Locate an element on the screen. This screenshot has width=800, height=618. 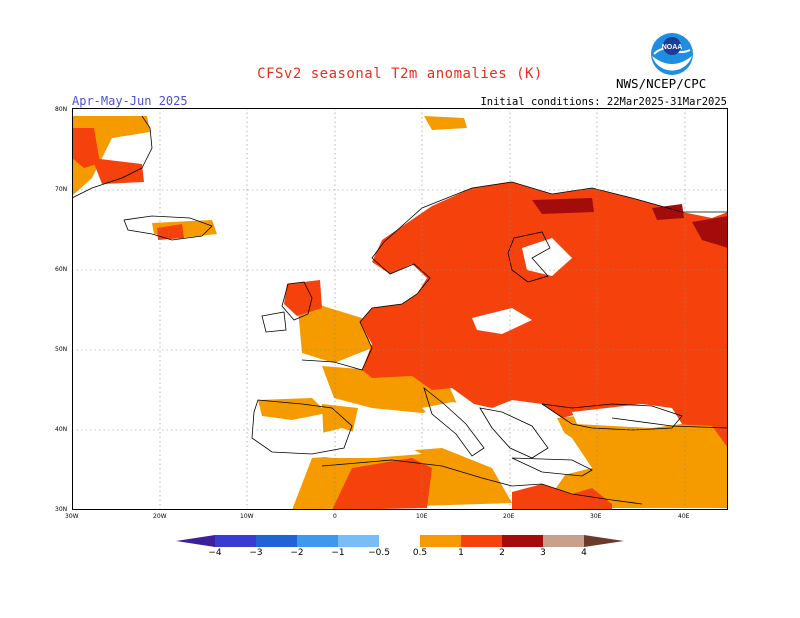
agency-label: NWS/NCEP/CPC is located at coordinates (661, 83).